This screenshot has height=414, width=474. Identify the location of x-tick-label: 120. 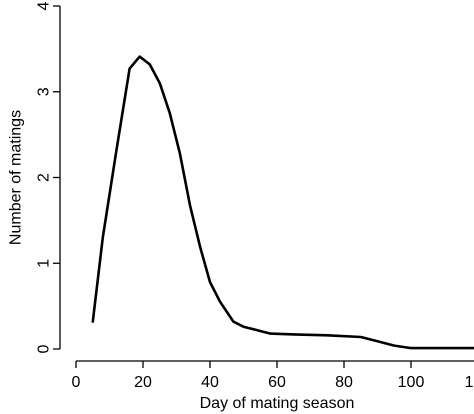
(469, 382).